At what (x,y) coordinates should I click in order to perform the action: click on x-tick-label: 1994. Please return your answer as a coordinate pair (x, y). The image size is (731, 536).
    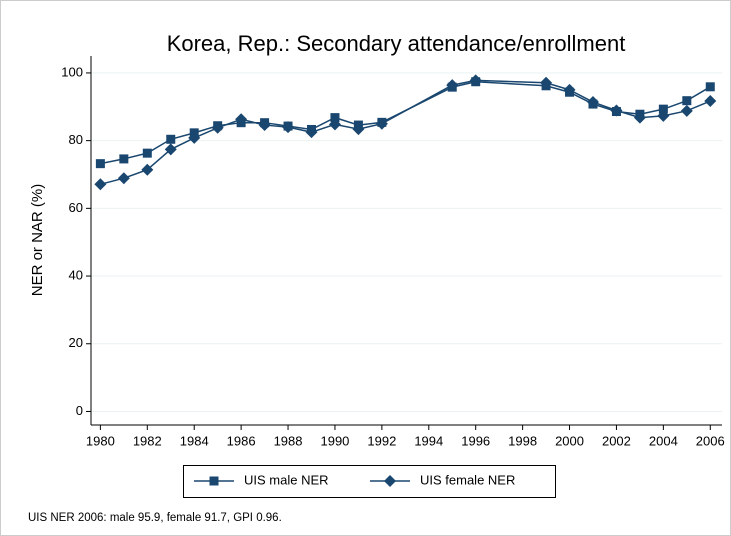
    Looking at the image, I should click on (428, 440).